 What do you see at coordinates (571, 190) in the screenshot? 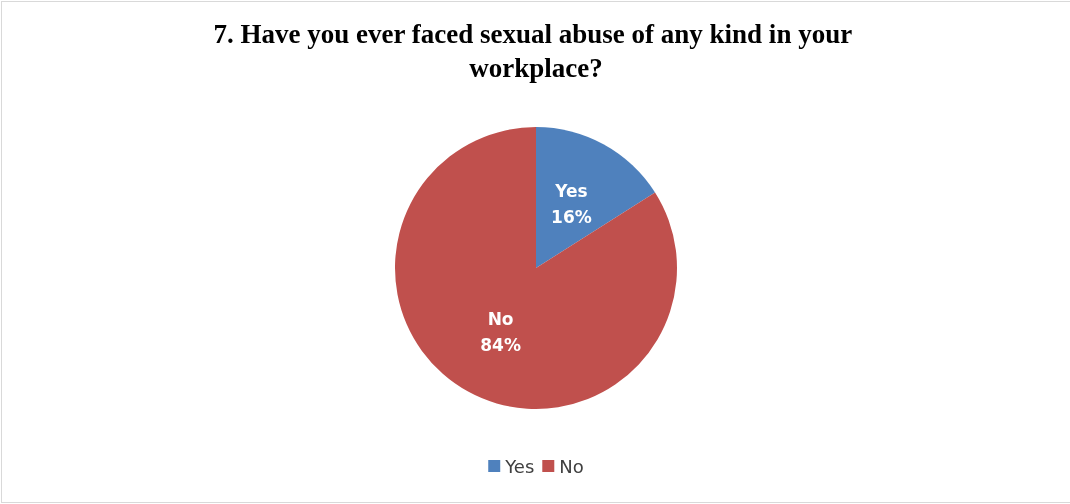
I see `slice-label: Yes` at bounding box center [571, 190].